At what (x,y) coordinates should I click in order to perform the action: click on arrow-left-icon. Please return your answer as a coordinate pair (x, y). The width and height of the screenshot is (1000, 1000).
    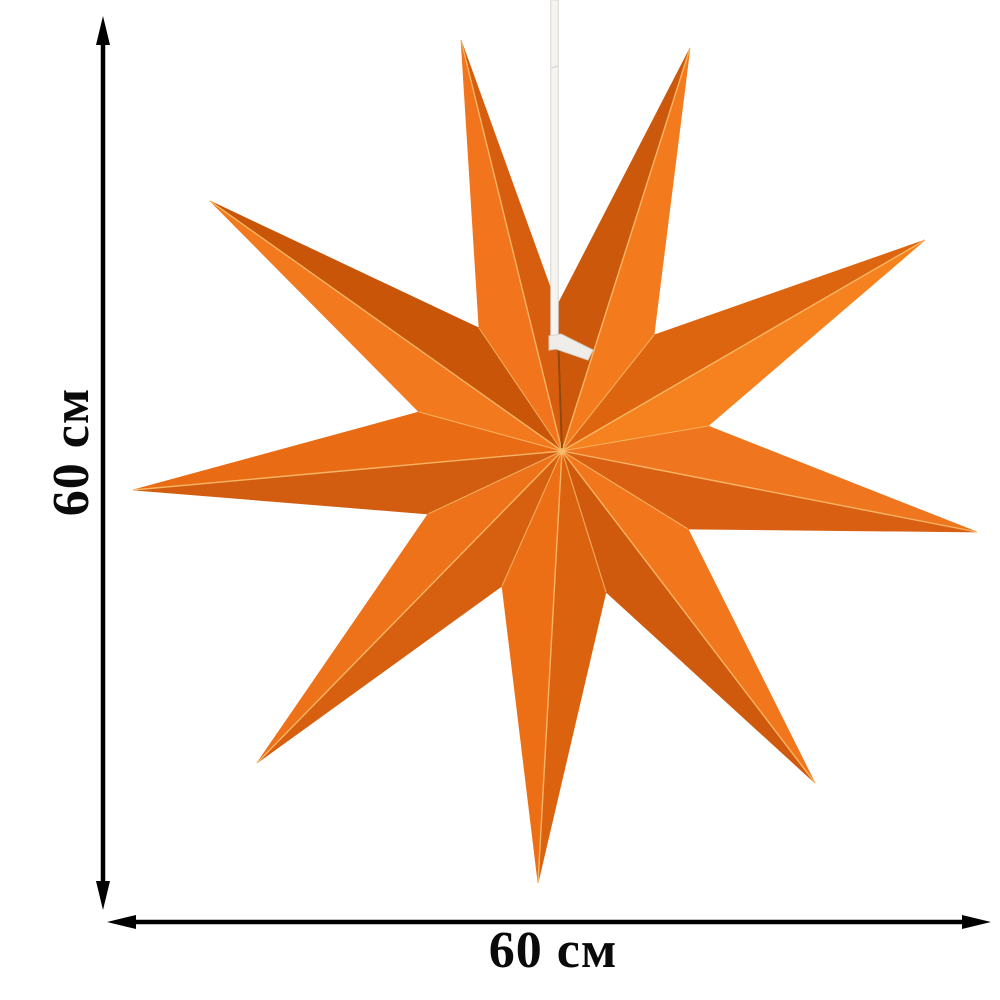
    Looking at the image, I should click on (121, 922).